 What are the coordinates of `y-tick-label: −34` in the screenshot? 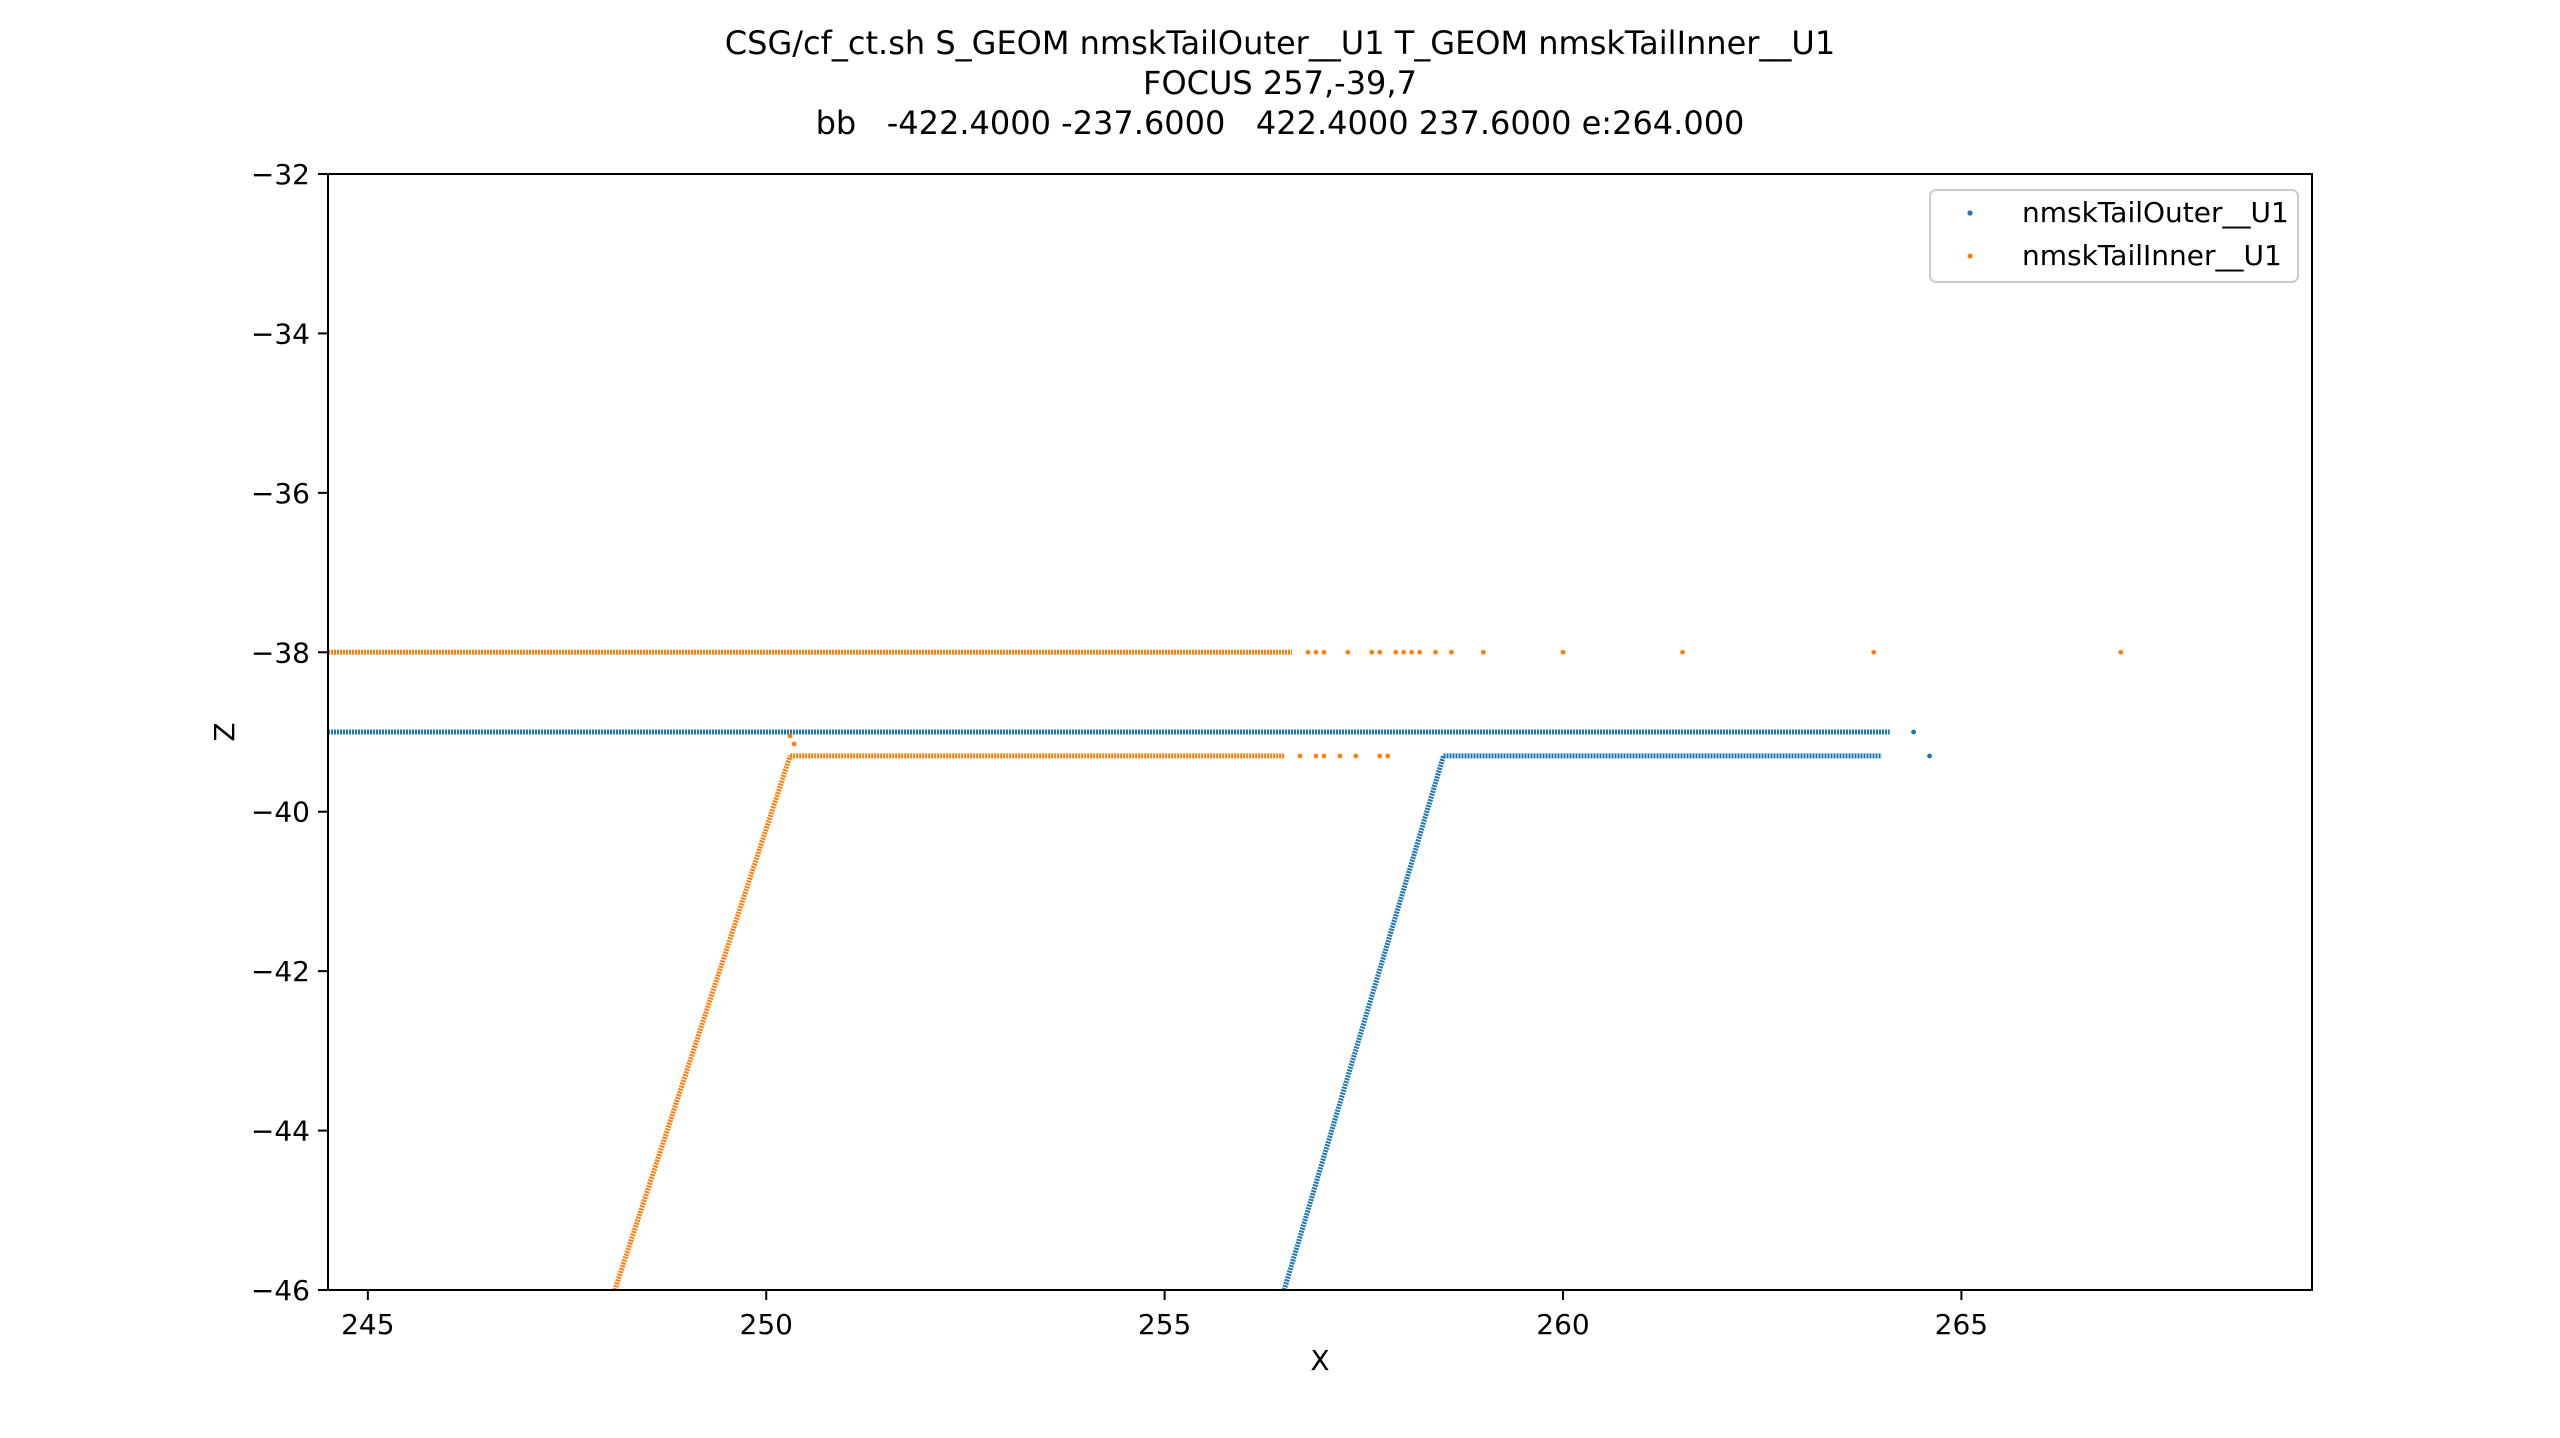 It's located at (280, 333).